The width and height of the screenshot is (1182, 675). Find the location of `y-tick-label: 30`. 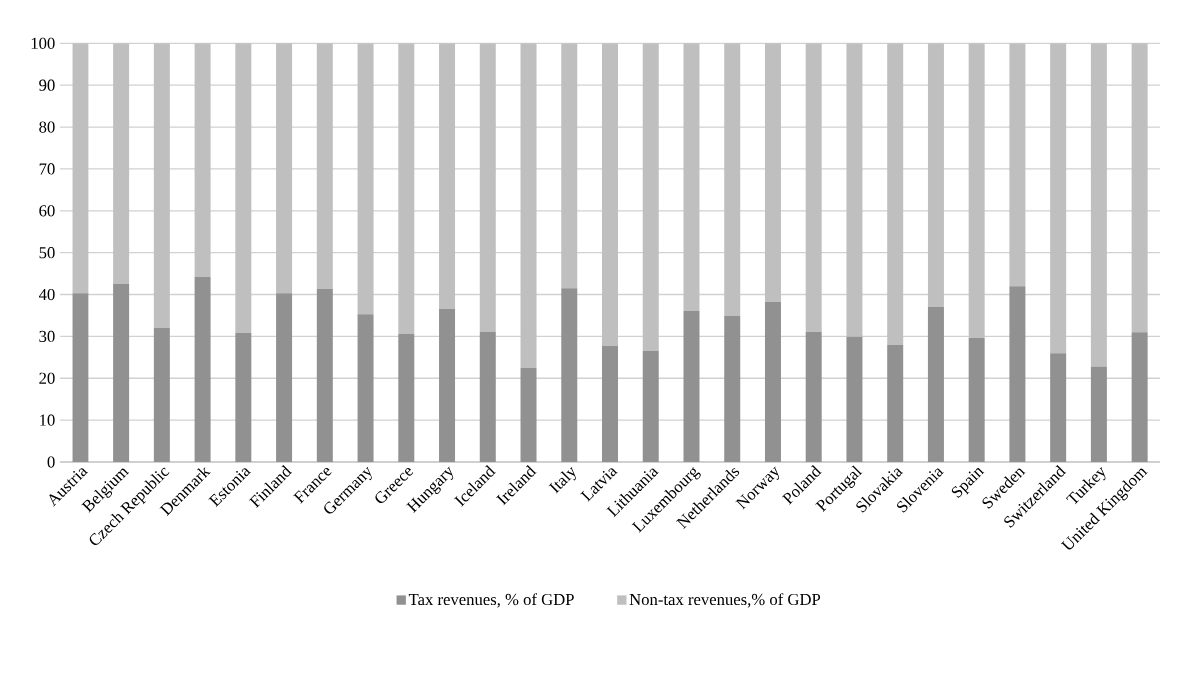

y-tick-label: 30 is located at coordinates (47, 336).